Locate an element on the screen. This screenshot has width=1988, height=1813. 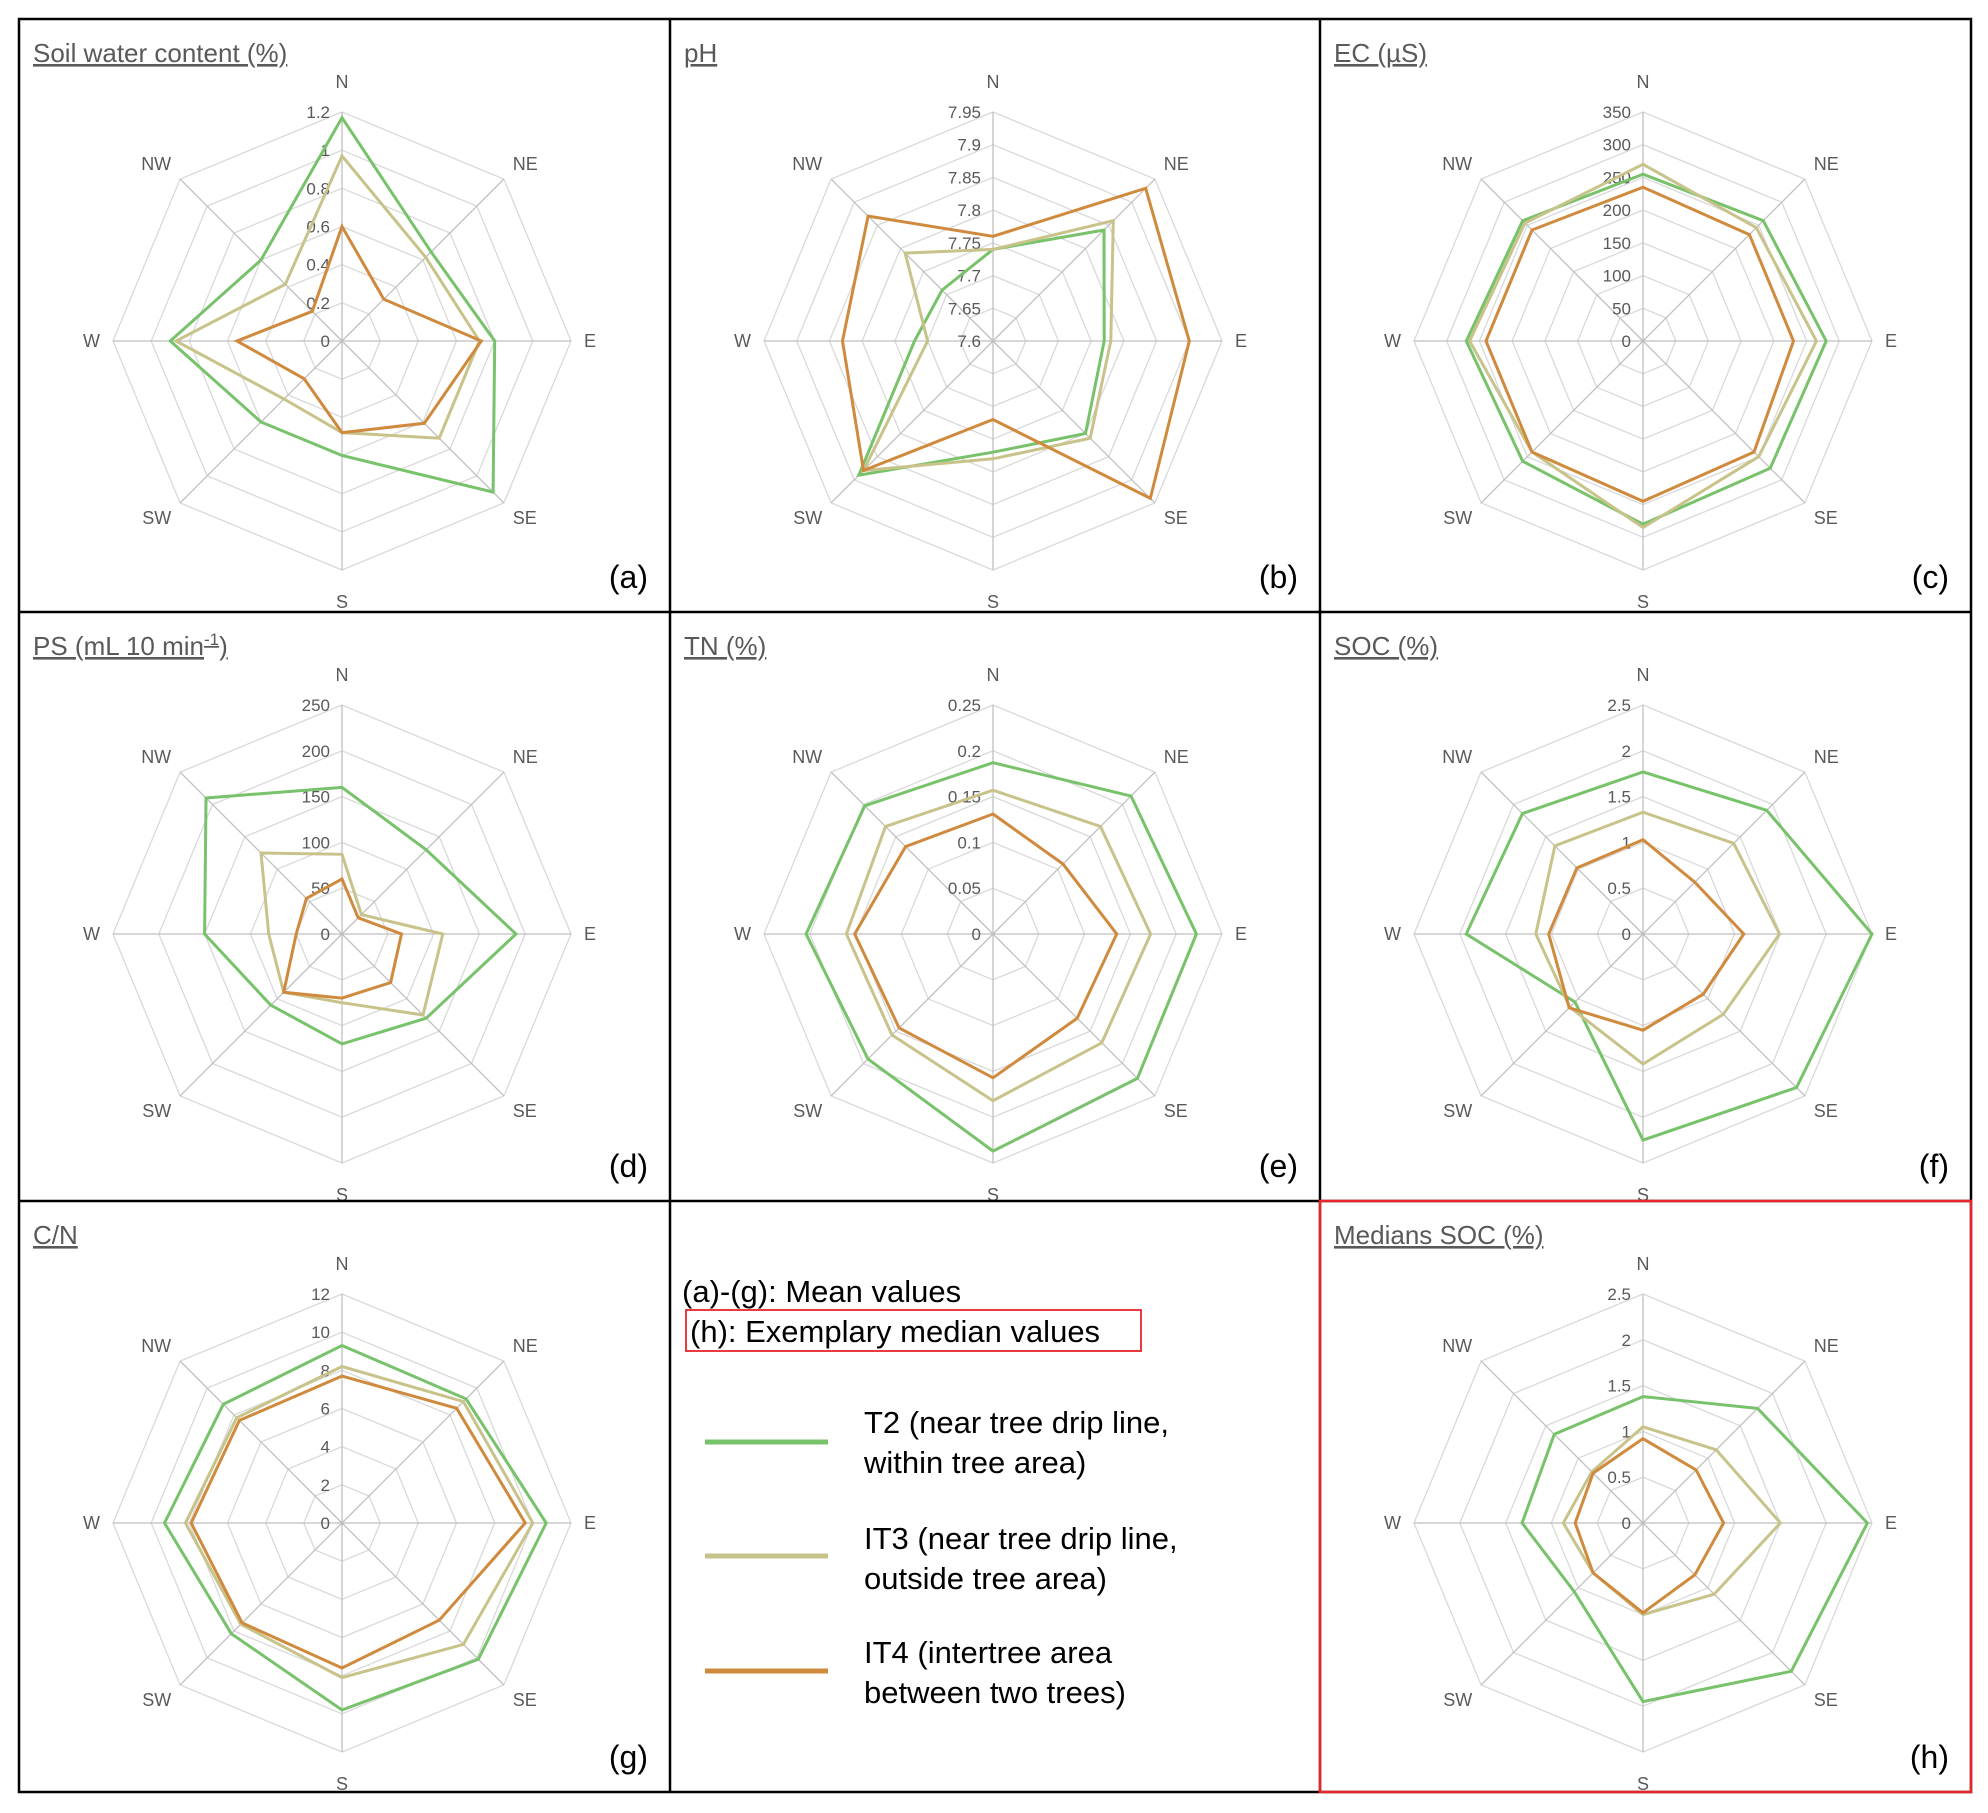
panel-h-direction-nw: NW is located at coordinates (1457, 1346).